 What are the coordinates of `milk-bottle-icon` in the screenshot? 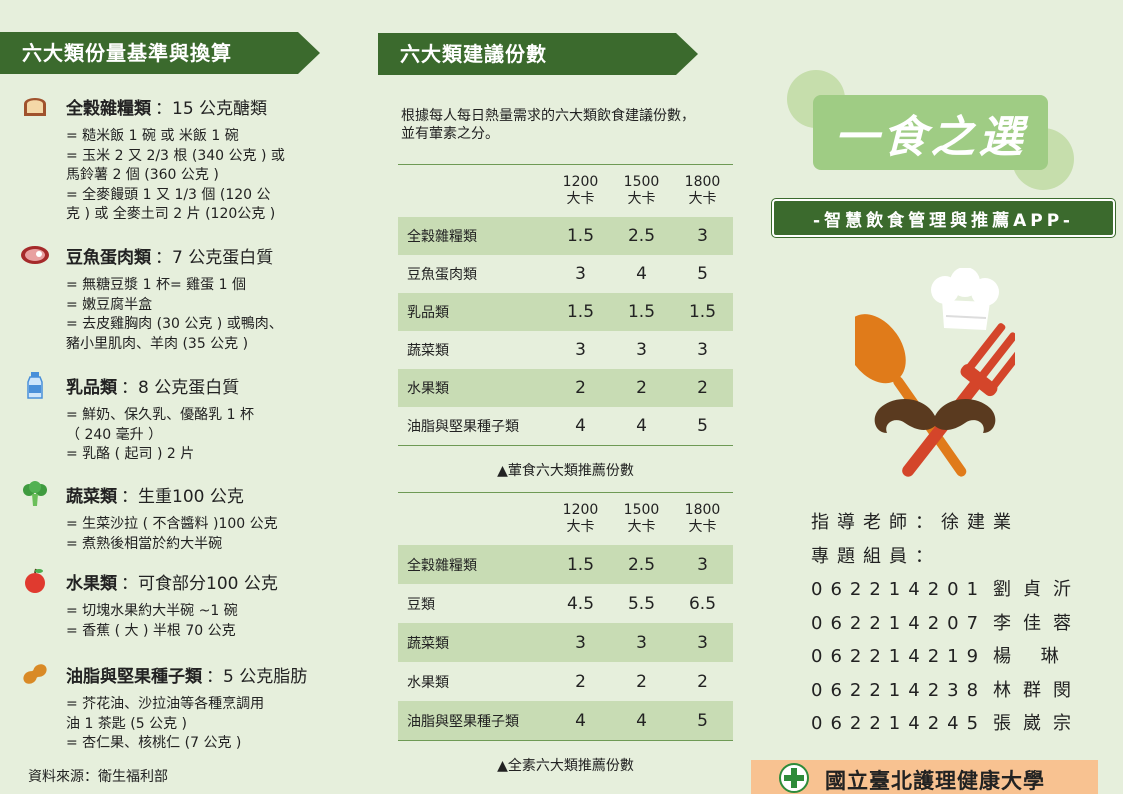 It's located at (35, 385).